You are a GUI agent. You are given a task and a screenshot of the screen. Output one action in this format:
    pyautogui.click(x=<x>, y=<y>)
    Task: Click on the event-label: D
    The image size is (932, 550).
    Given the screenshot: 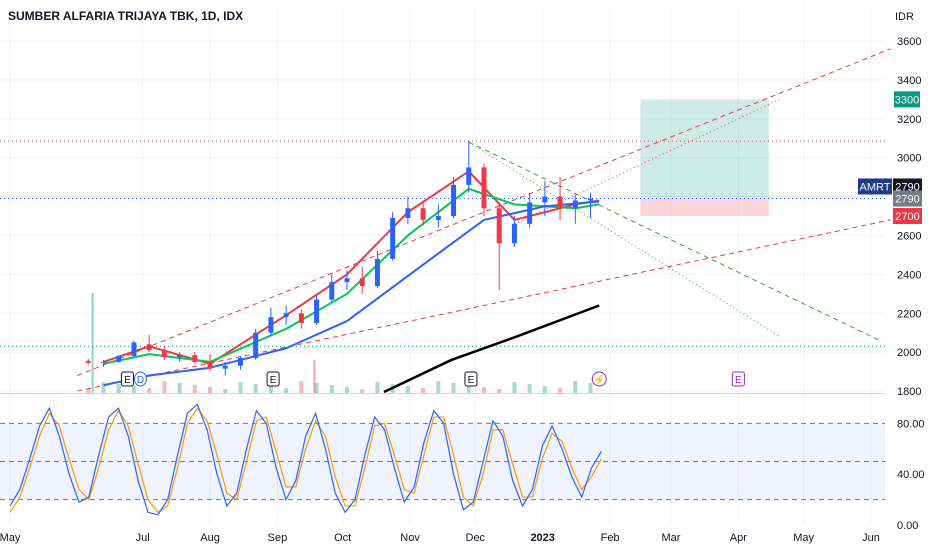 What is the action you would take?
    pyautogui.click(x=140, y=380)
    